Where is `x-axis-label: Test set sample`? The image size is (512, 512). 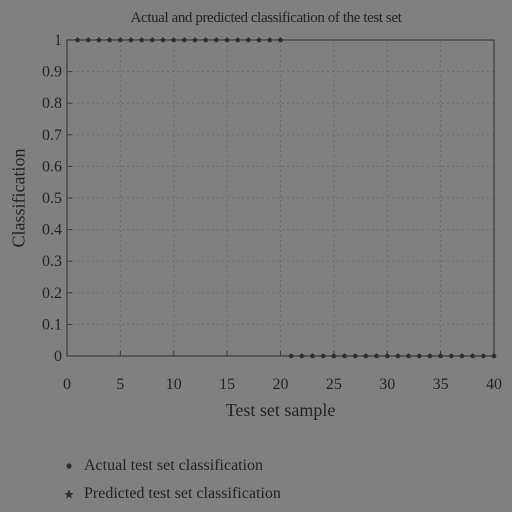
x-axis-label: Test set sample is located at coordinates (280, 410).